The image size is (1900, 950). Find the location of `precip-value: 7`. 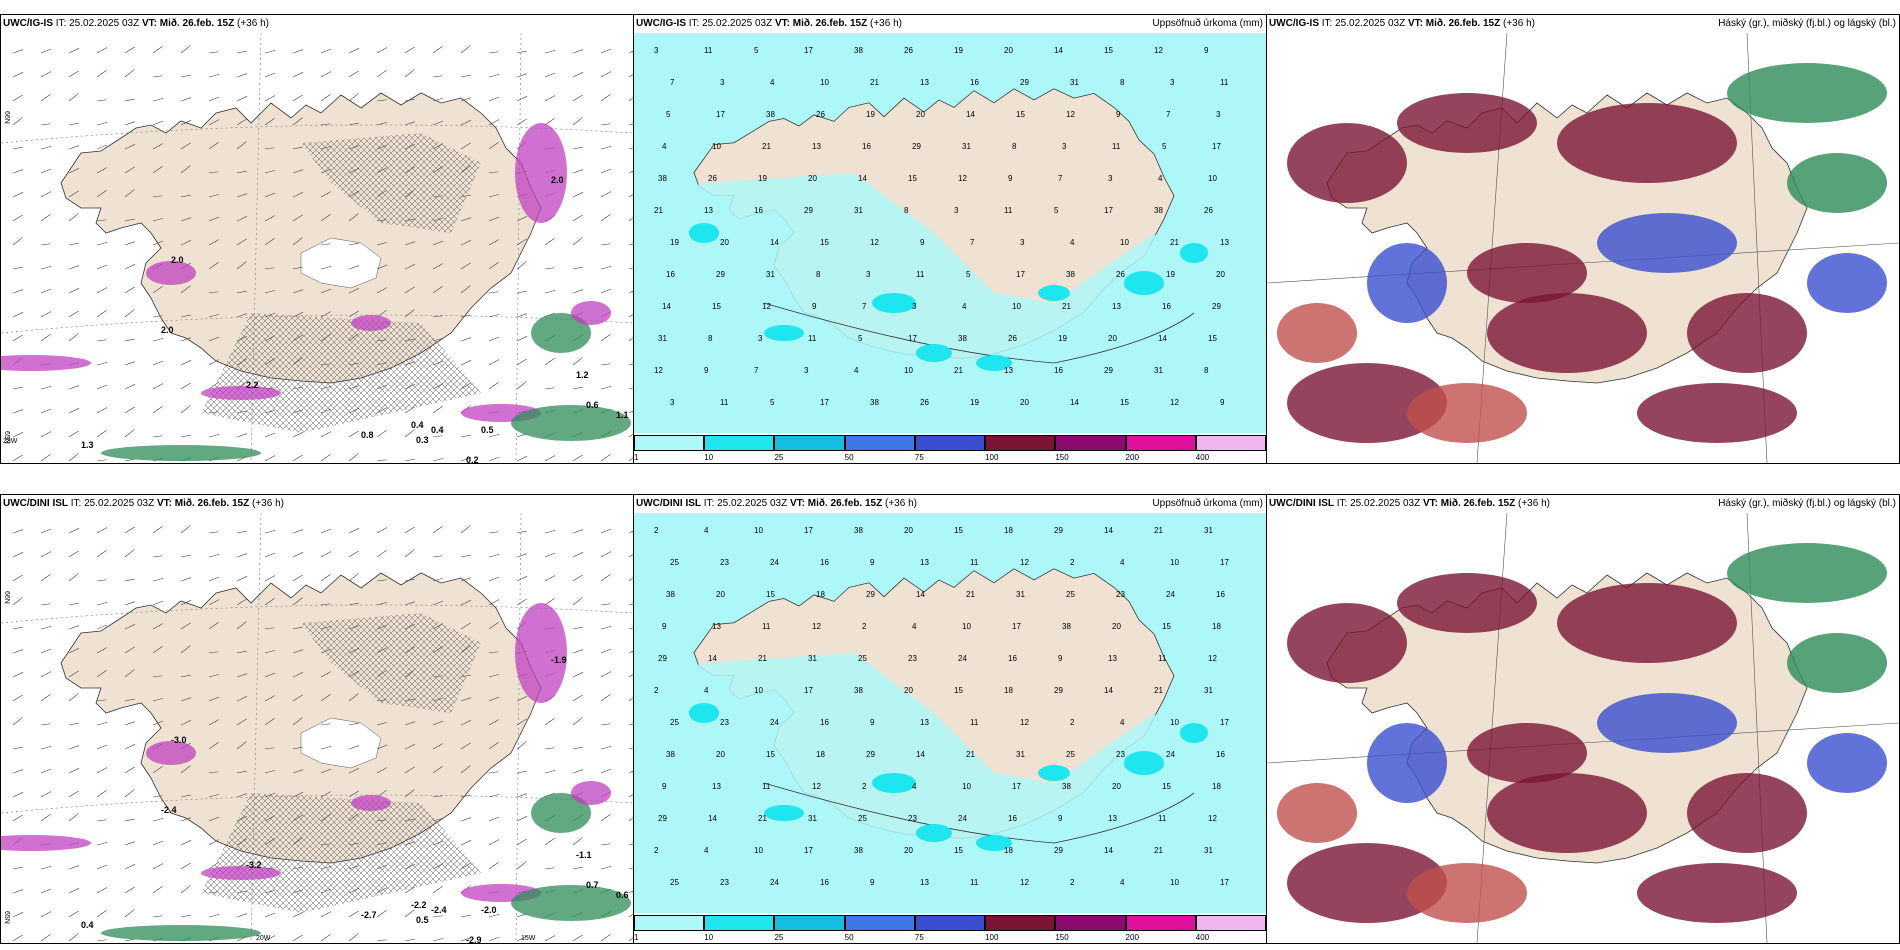

precip-value: 7 is located at coordinates (1168, 114).